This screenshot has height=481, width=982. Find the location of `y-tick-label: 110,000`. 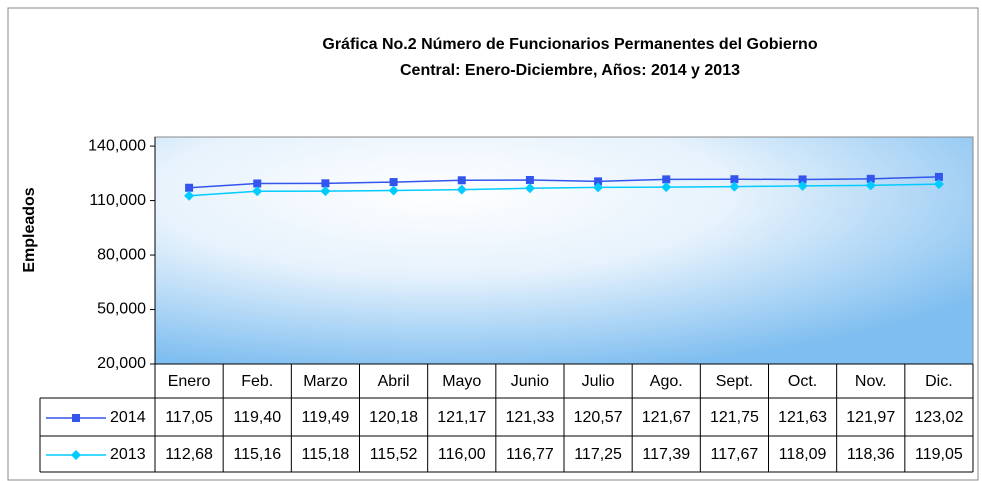

y-tick-label: 110,000 is located at coordinates (117, 200).